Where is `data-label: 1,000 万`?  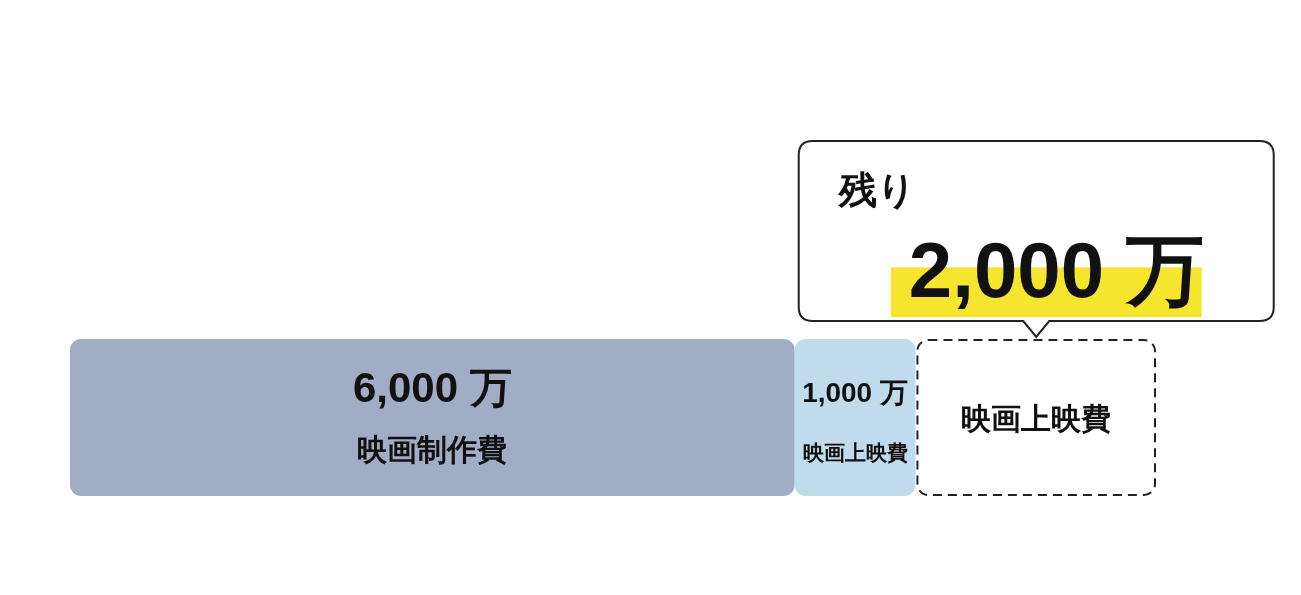 data-label: 1,000 万 is located at coordinates (855, 392).